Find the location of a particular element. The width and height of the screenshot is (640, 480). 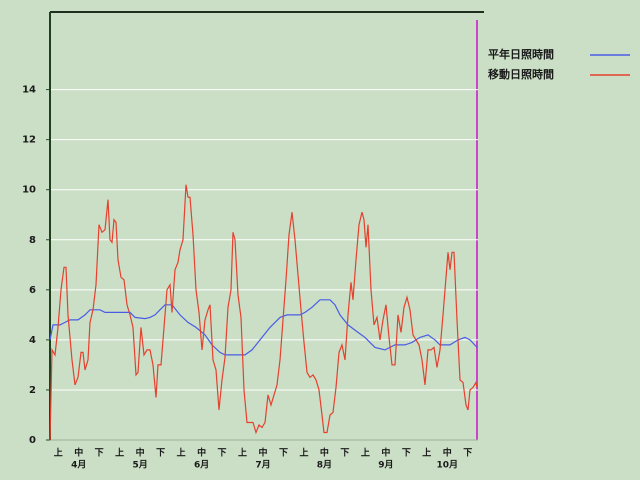

month-label: 6月 is located at coordinates (201, 465).